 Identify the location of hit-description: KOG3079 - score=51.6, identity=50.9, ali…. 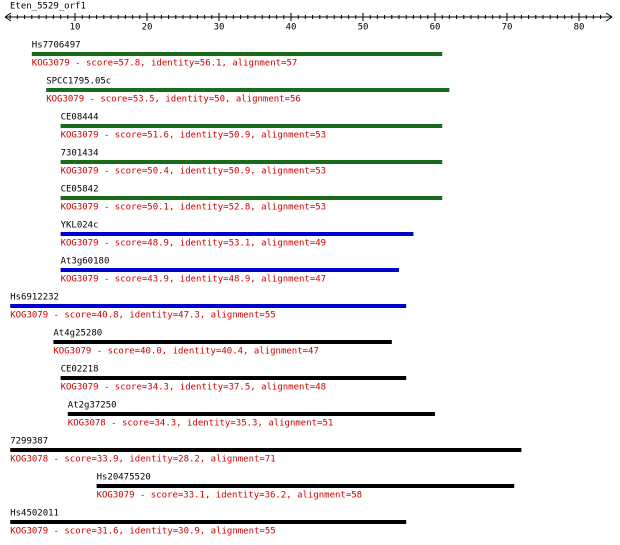
(194, 136).